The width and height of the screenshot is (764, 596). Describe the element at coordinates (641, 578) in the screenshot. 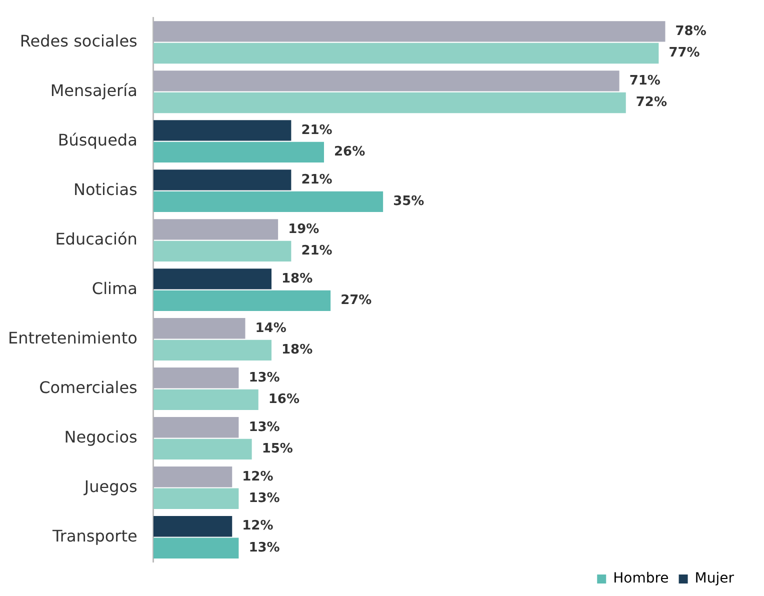

I see `legend-label: Hombre` at that location.